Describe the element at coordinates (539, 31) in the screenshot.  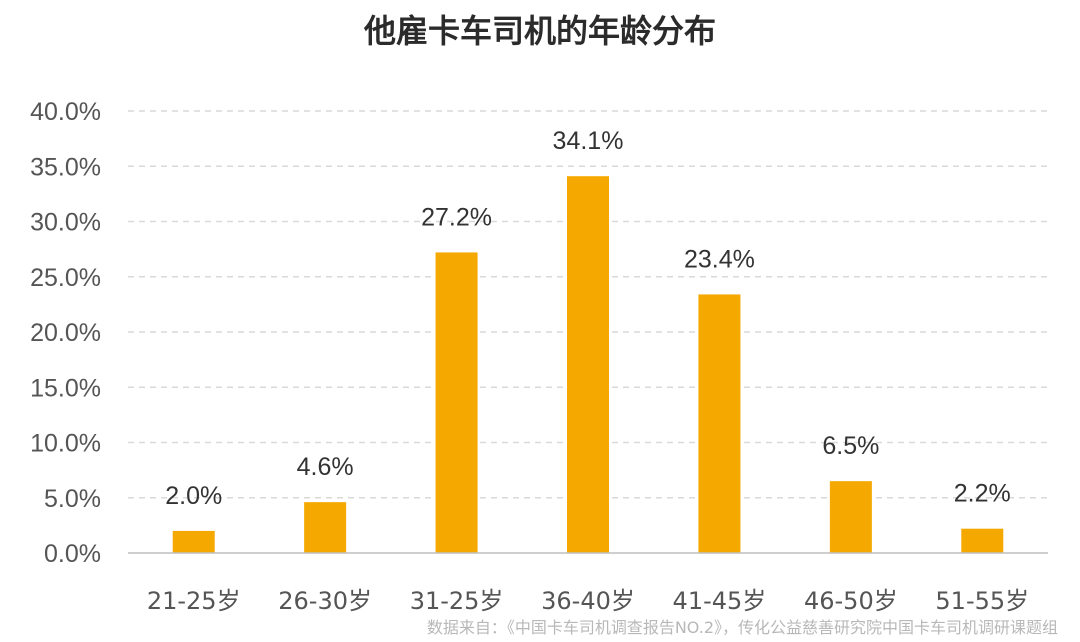
I see `chart-title: 他雇卡车司机的年龄分布` at that location.